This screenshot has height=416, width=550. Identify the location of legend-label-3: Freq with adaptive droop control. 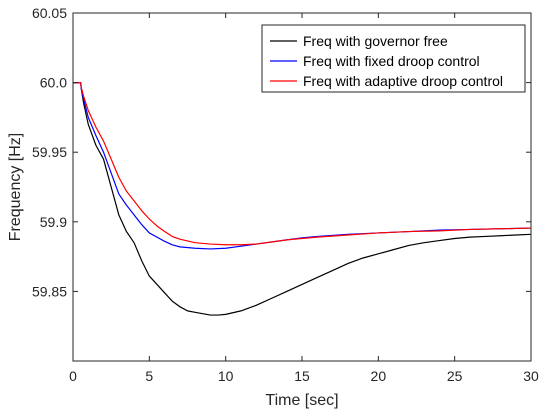
(403, 81).